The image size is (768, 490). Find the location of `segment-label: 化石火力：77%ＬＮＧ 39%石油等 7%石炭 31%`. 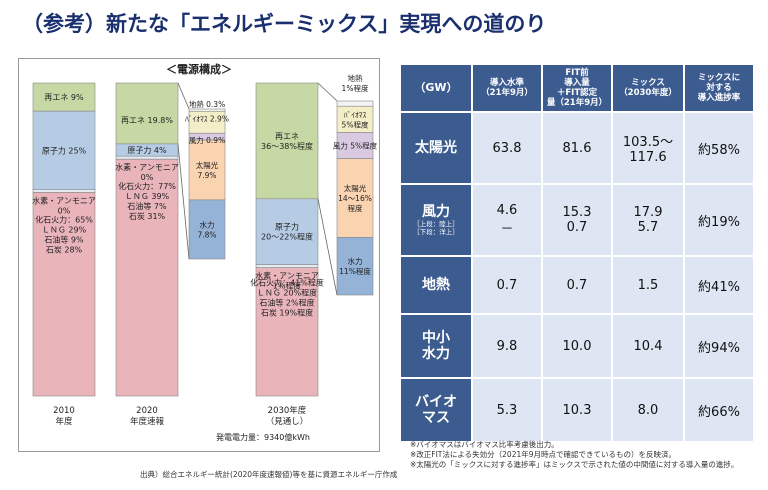

segment-label: 化石火力：77%ＬＮＧ 39%石油等 7%石炭 31% is located at coordinates (147, 201).